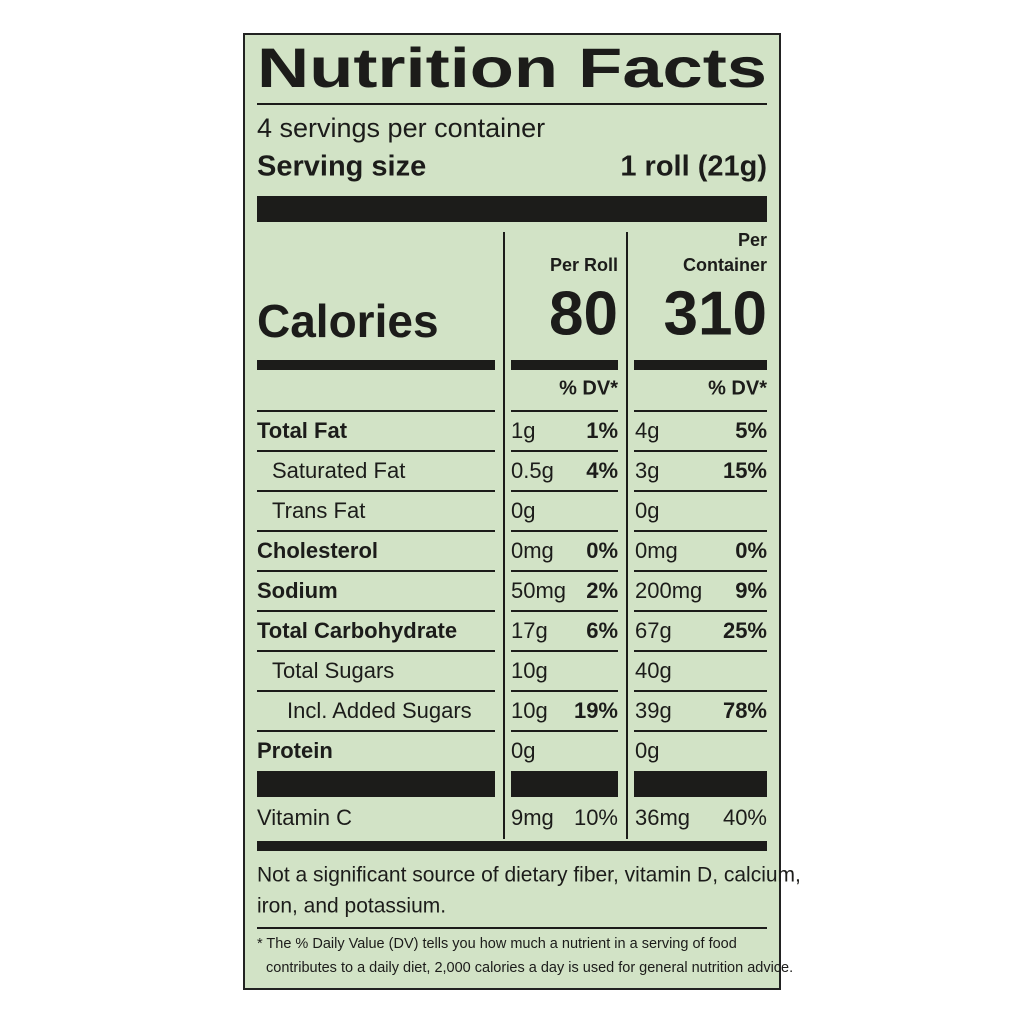 Image resolution: width=1024 pixels, height=1024 pixels. Describe the element at coordinates (653, 670) in the screenshot. I see `amount: 40g` at that location.